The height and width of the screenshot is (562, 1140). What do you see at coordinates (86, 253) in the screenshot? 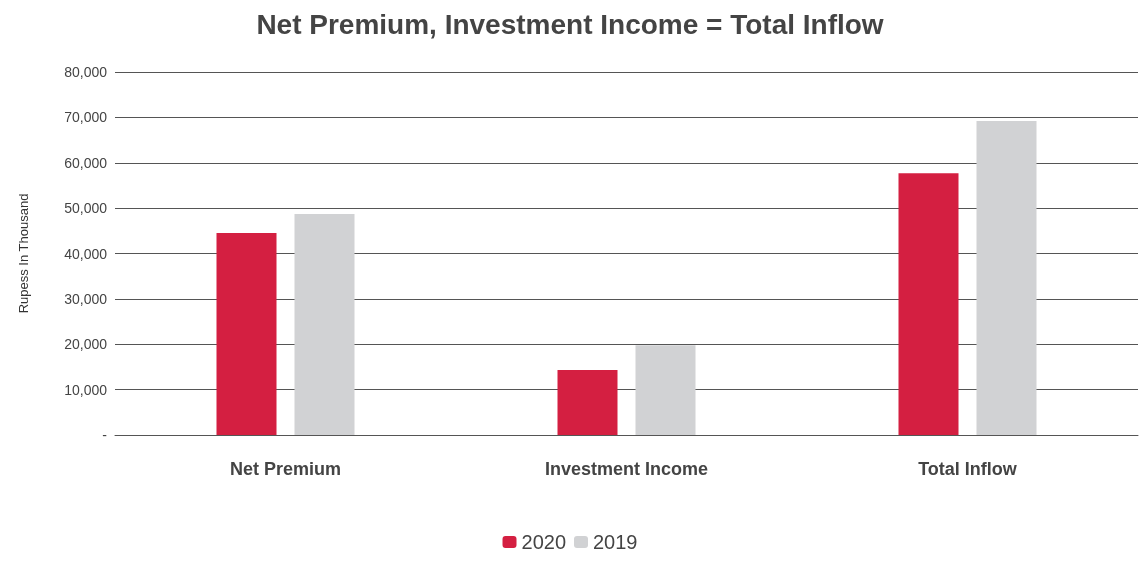
I see `y-tick-label: 40,000` at bounding box center [86, 253].